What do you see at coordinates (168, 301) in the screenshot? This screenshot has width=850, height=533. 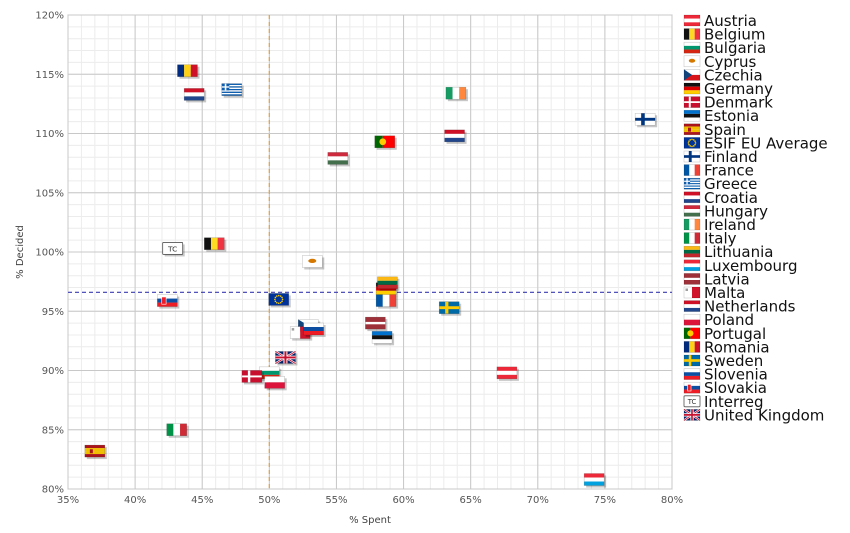 I see `point-slovakia` at bounding box center [168, 301].